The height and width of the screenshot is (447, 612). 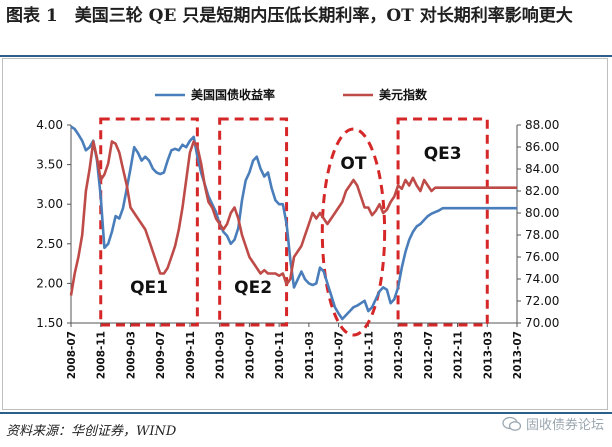 I want to click on right-tick-label: 74.00, so click(x=542, y=279).